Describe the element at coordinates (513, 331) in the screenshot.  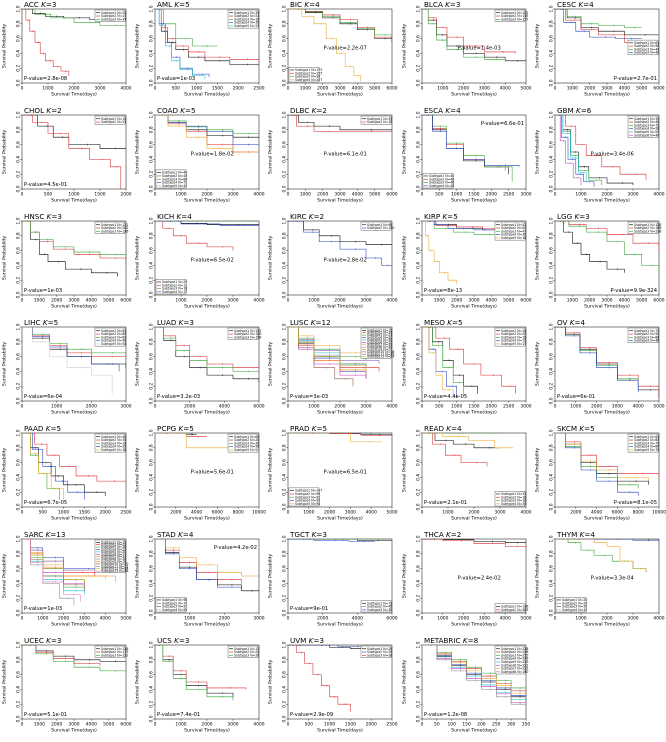
I see `legend-label: Subtype1 N=18` at that location.